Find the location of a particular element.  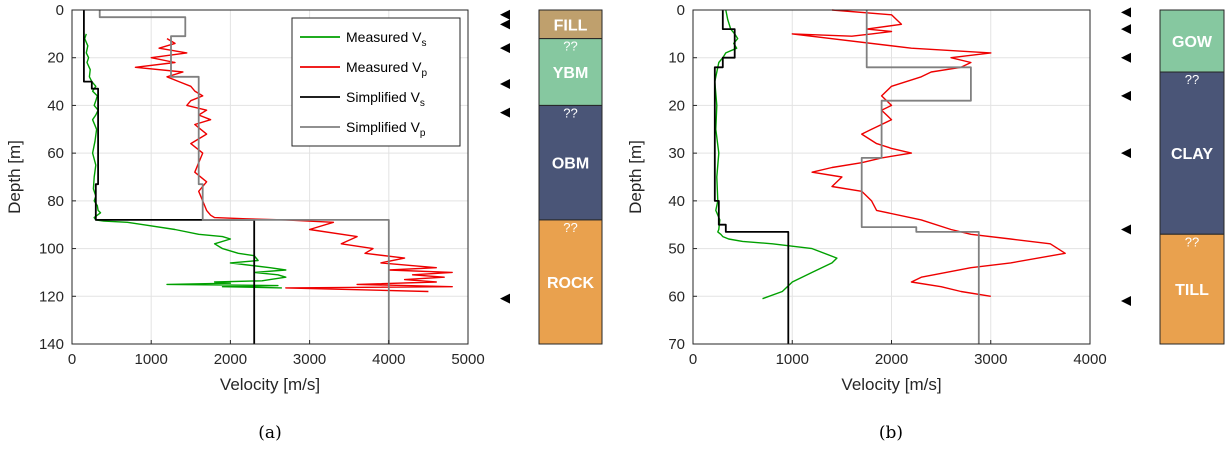

layer-label: YBM is located at coordinates (571, 73).